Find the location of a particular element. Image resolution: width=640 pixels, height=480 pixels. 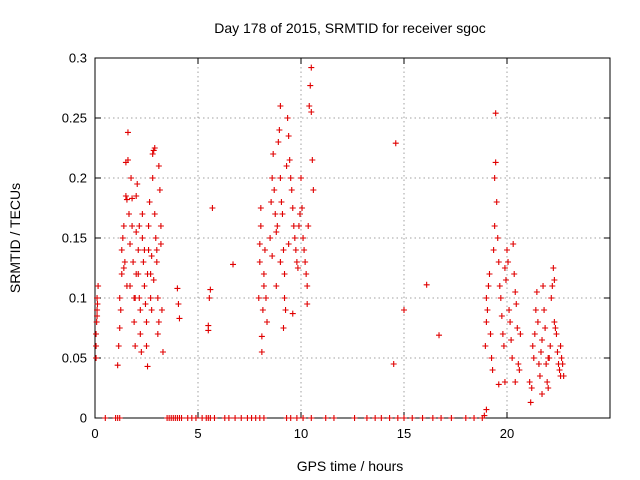

y-axis-label: SRMTID / TECUs is located at coordinates (15, 238).